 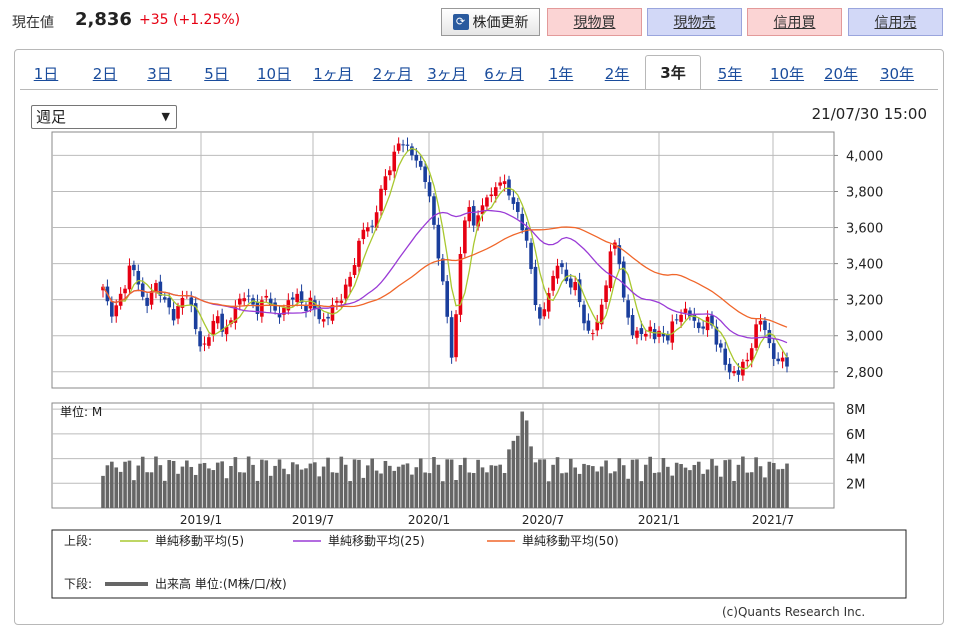 I want to click on chart-datetime: 21/07/30 15:00, so click(x=869, y=114).